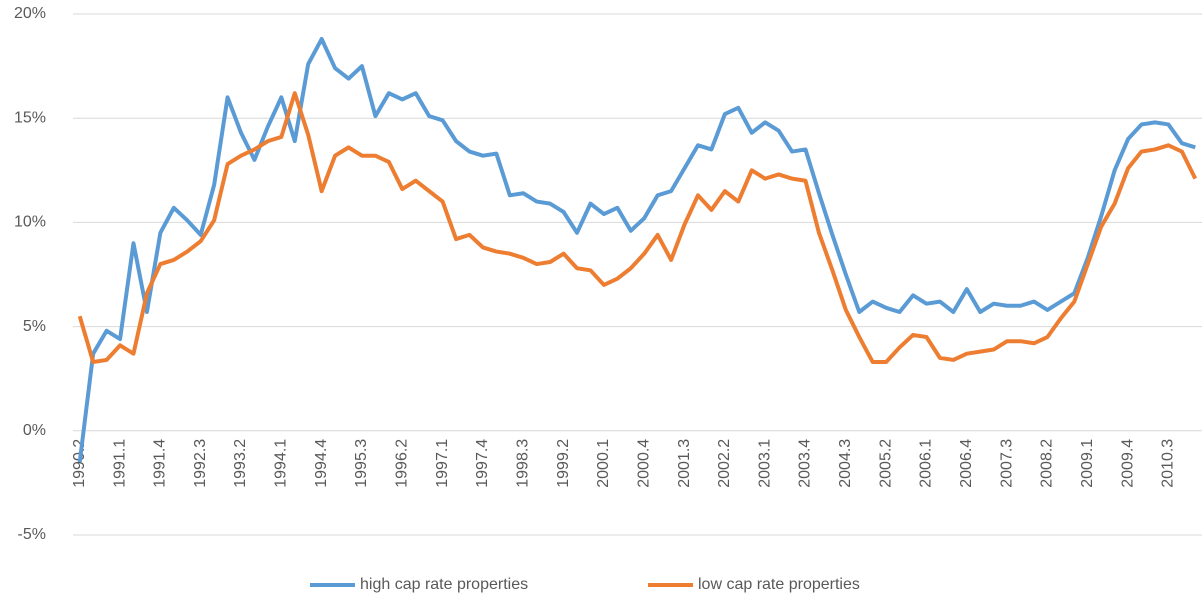  I want to click on x-tick-label: 1990.2, so click(79, 463).